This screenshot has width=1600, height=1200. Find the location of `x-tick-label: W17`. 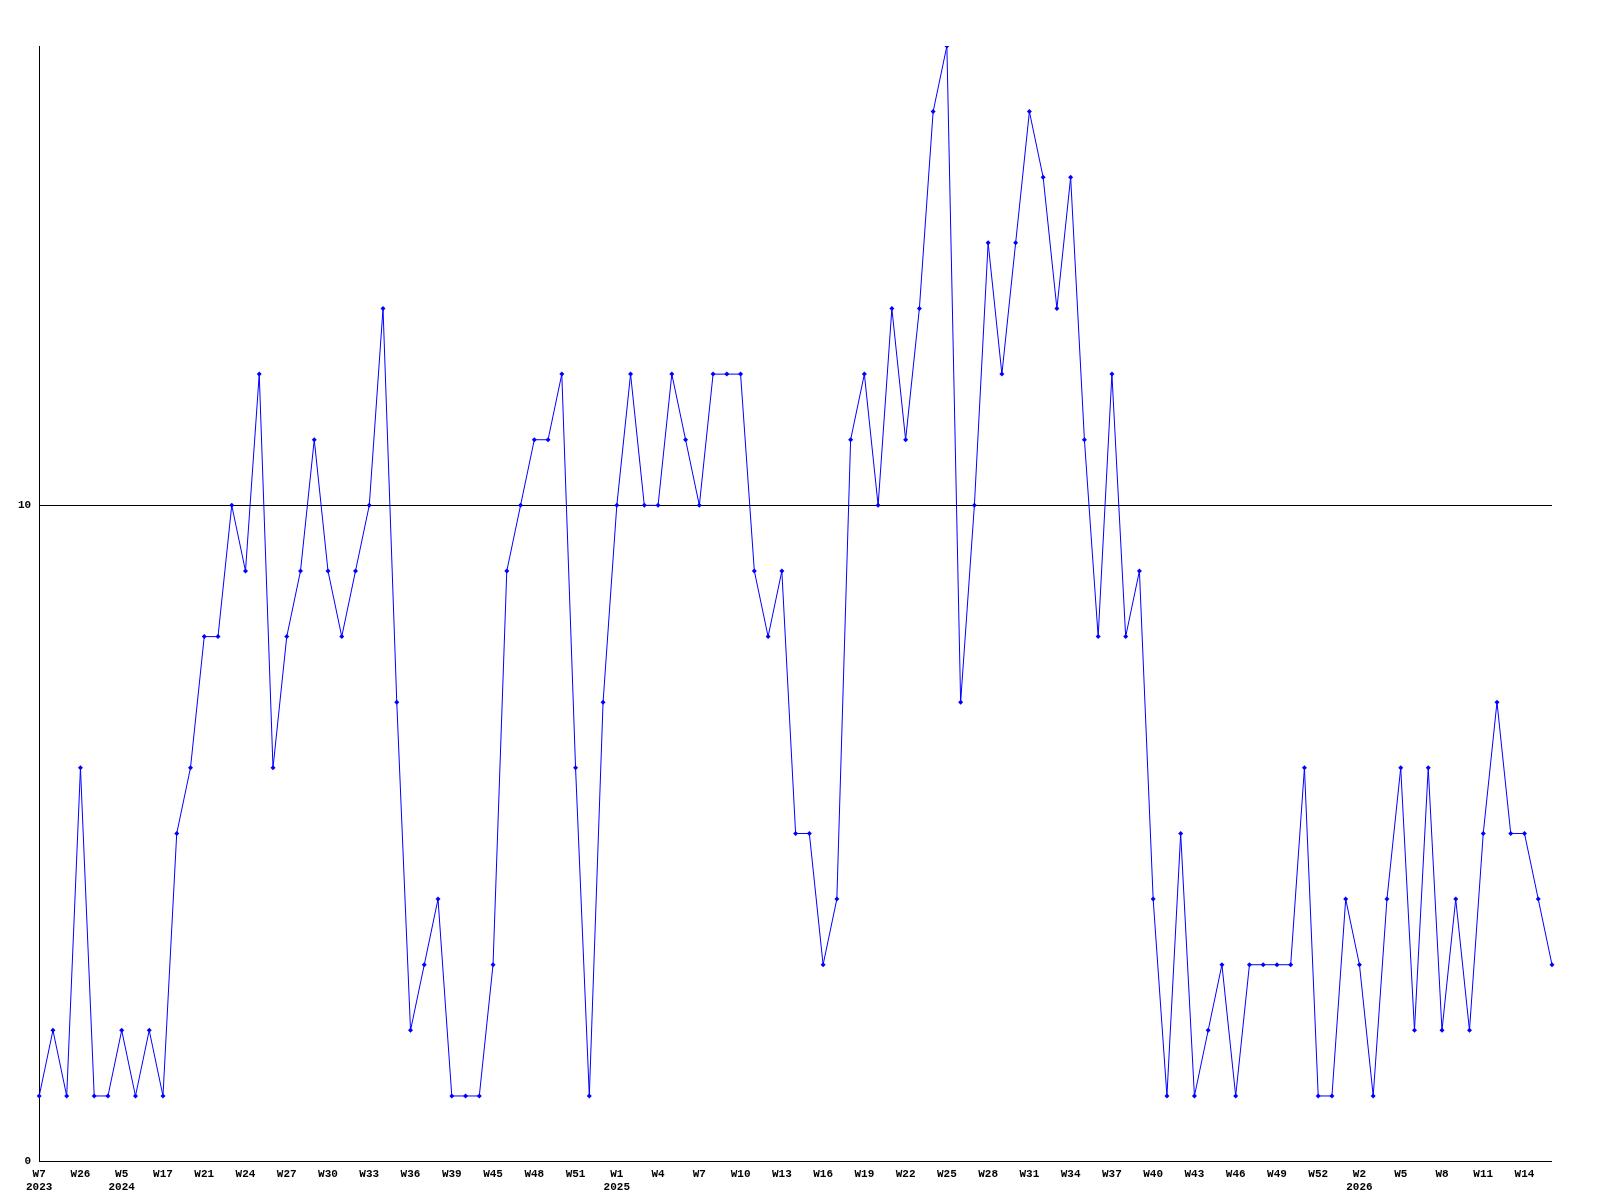

x-tick-label: W17 is located at coordinates (163, 1173).